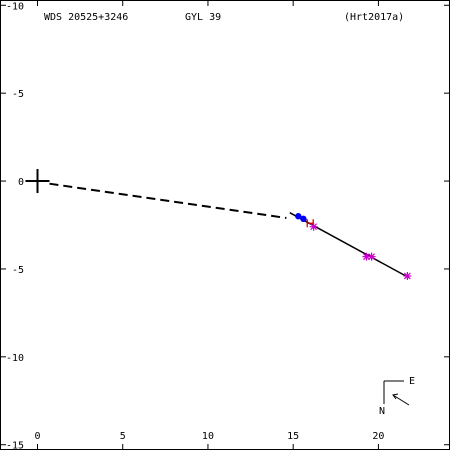 The image size is (450, 455). I want to click on compass-legend: N E, so click(397, 396).